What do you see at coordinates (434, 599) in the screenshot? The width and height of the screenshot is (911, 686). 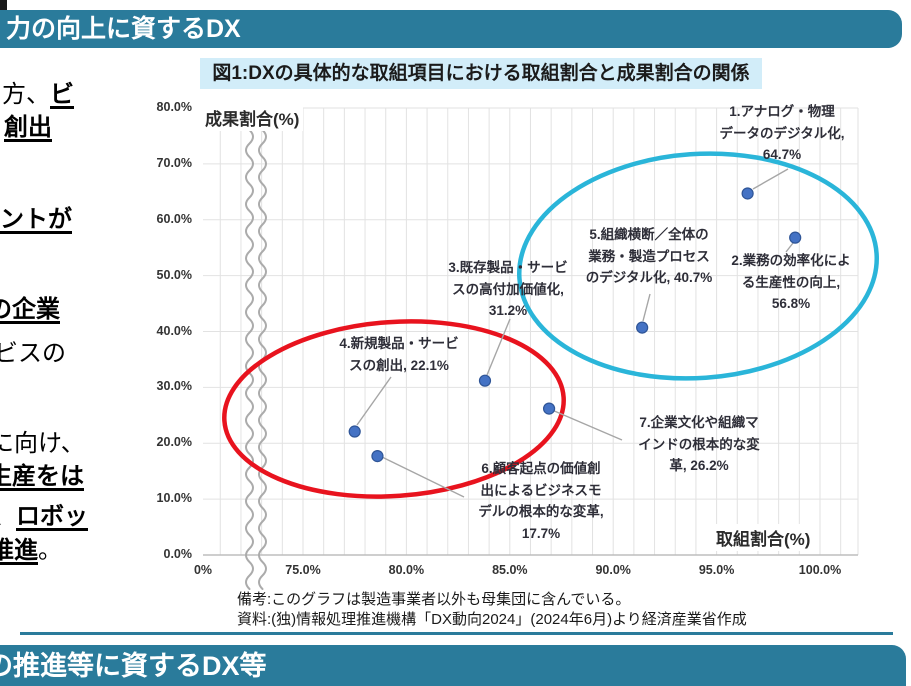 I see `chart-note-remarks: 備考:このグラフは製造事業者以外も母集団に含んでいる。` at bounding box center [434, 599].